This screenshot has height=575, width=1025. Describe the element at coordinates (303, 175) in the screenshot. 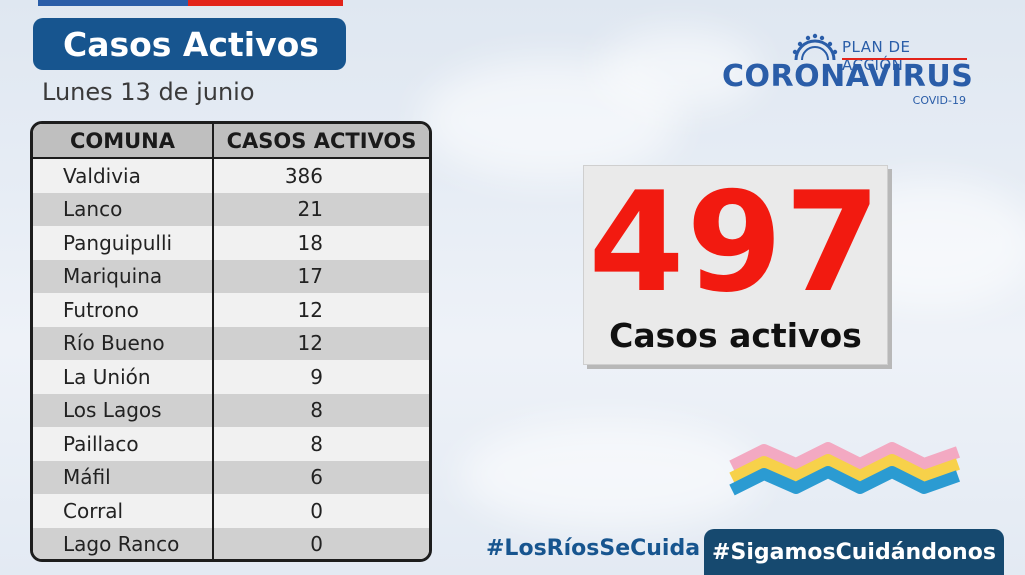

I see `casos-cell: 386` at that location.